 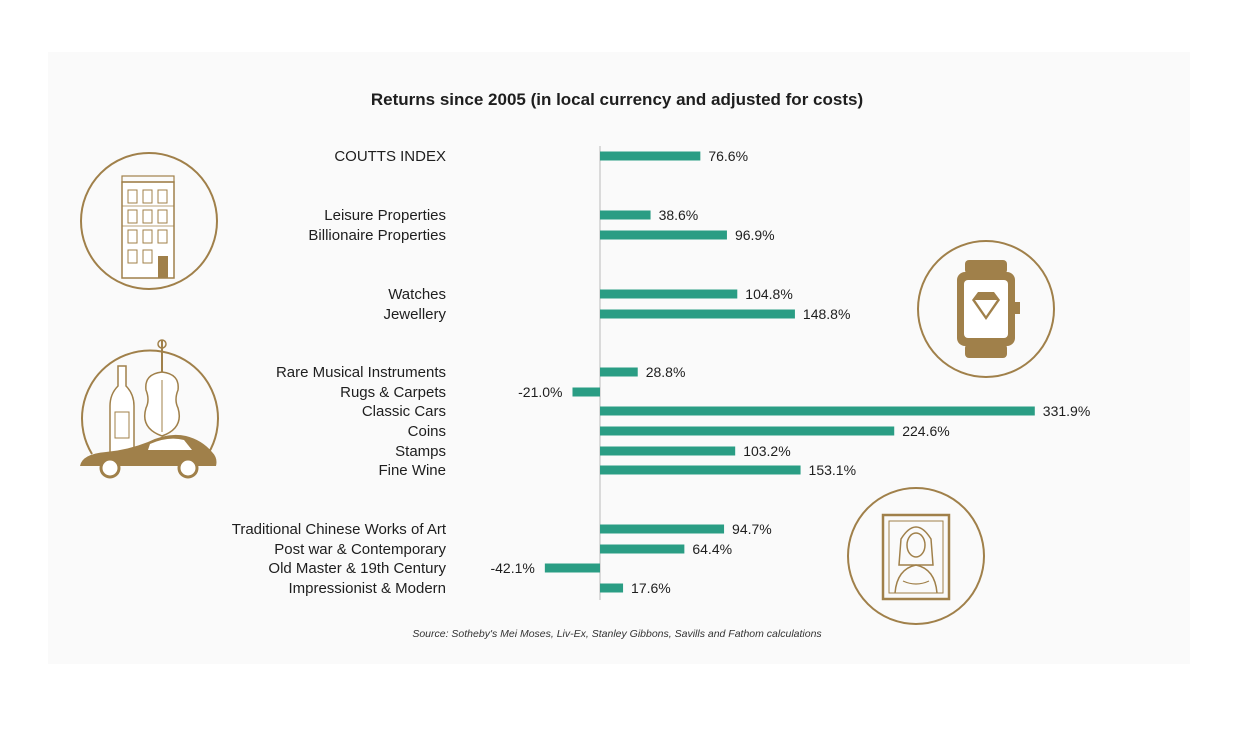 I want to click on value-label-traditional-chinese-works-of-art: 94.7%, so click(x=752, y=529).